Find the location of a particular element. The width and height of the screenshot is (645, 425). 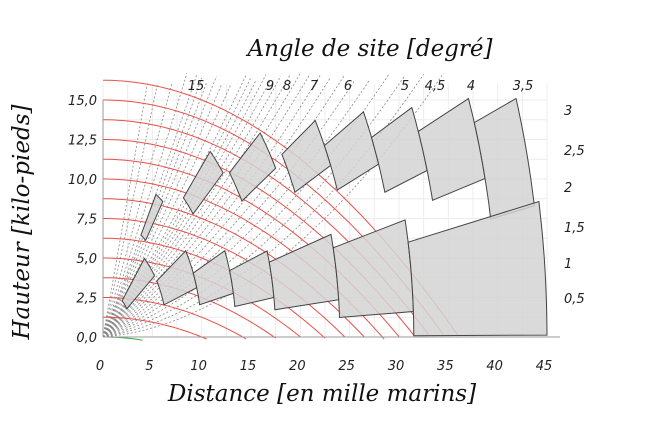

y-tick-label: 7,5 is located at coordinates (86, 220).